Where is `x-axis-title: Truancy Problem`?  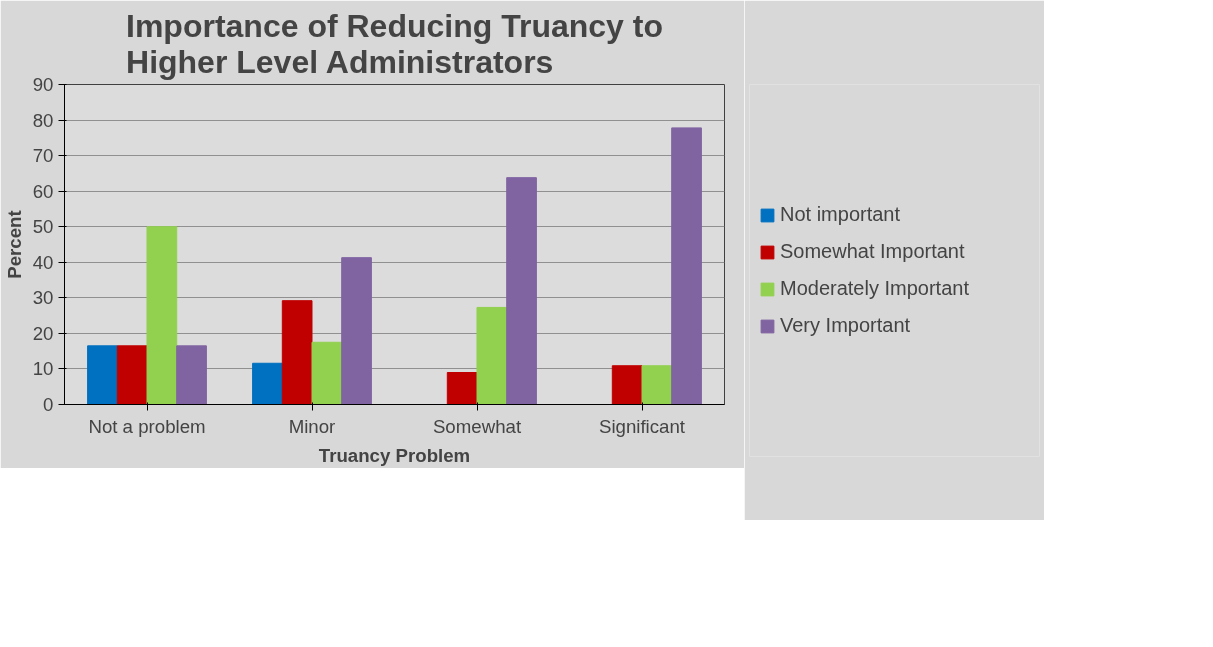
x-axis-title: Truancy Problem is located at coordinates (394, 455).